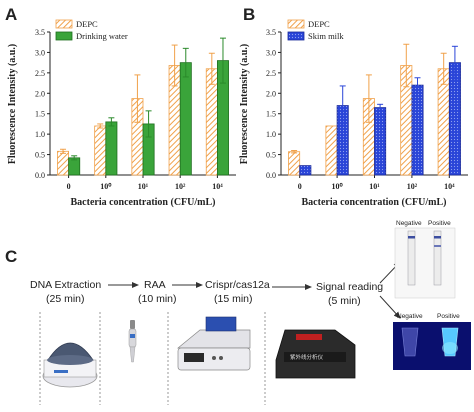  I want to click on strip-negative-label: Negative, so click(409, 223).